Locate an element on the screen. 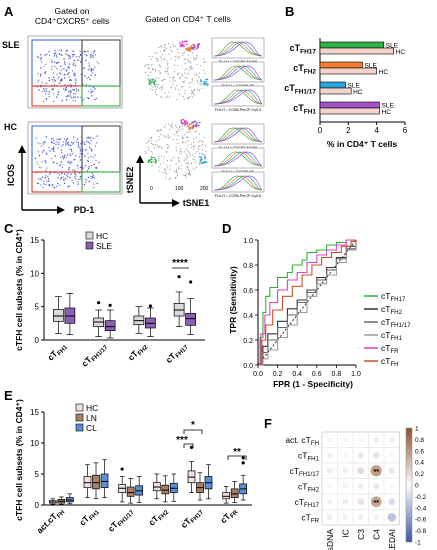  roc-y-tick-label: 0.2 is located at coordinates (248, 341).